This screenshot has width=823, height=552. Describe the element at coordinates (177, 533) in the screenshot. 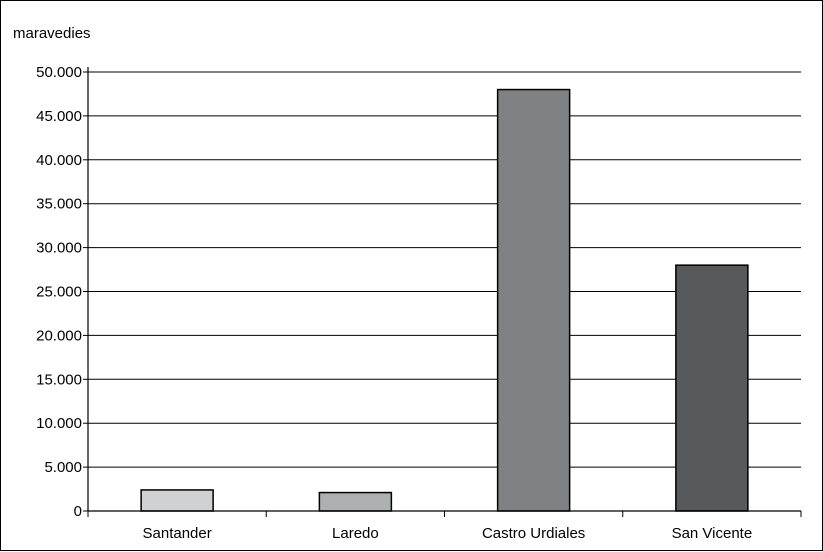

I see `x-tick-label: Santander` at that location.